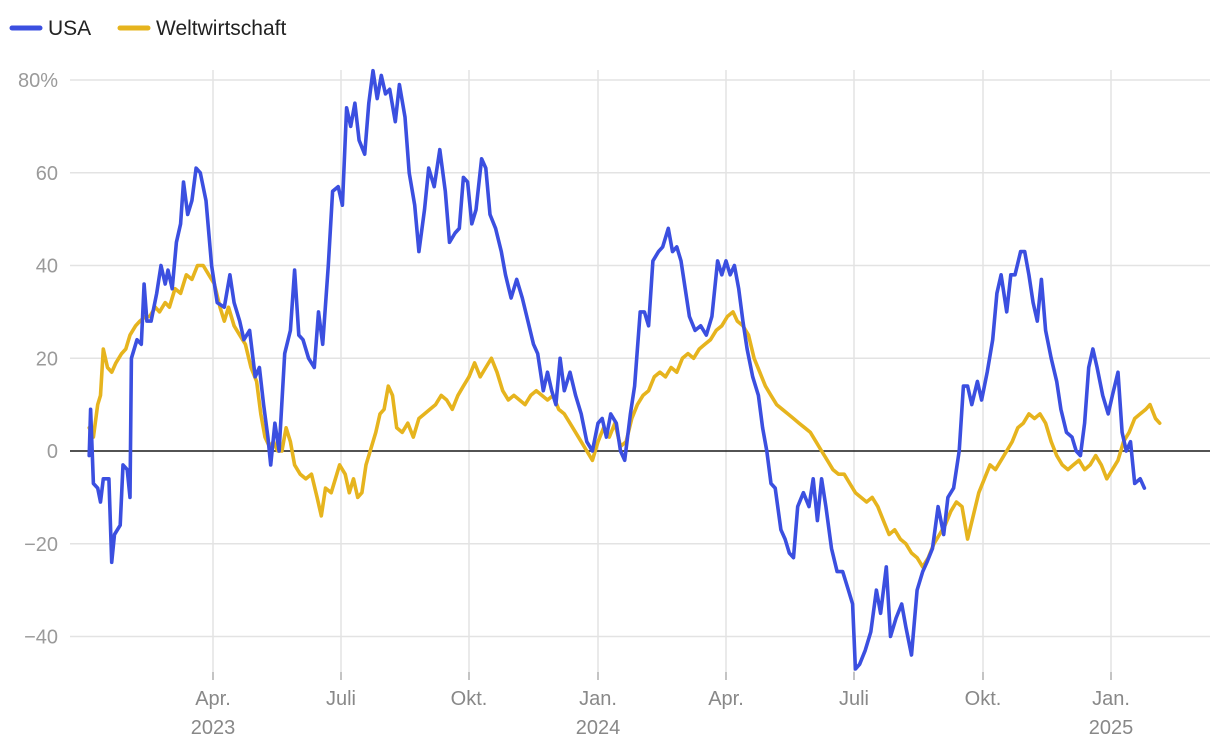 The width and height of the screenshot is (1220, 753). I want to click on x-tick-year-label: 2024, so click(598, 728).